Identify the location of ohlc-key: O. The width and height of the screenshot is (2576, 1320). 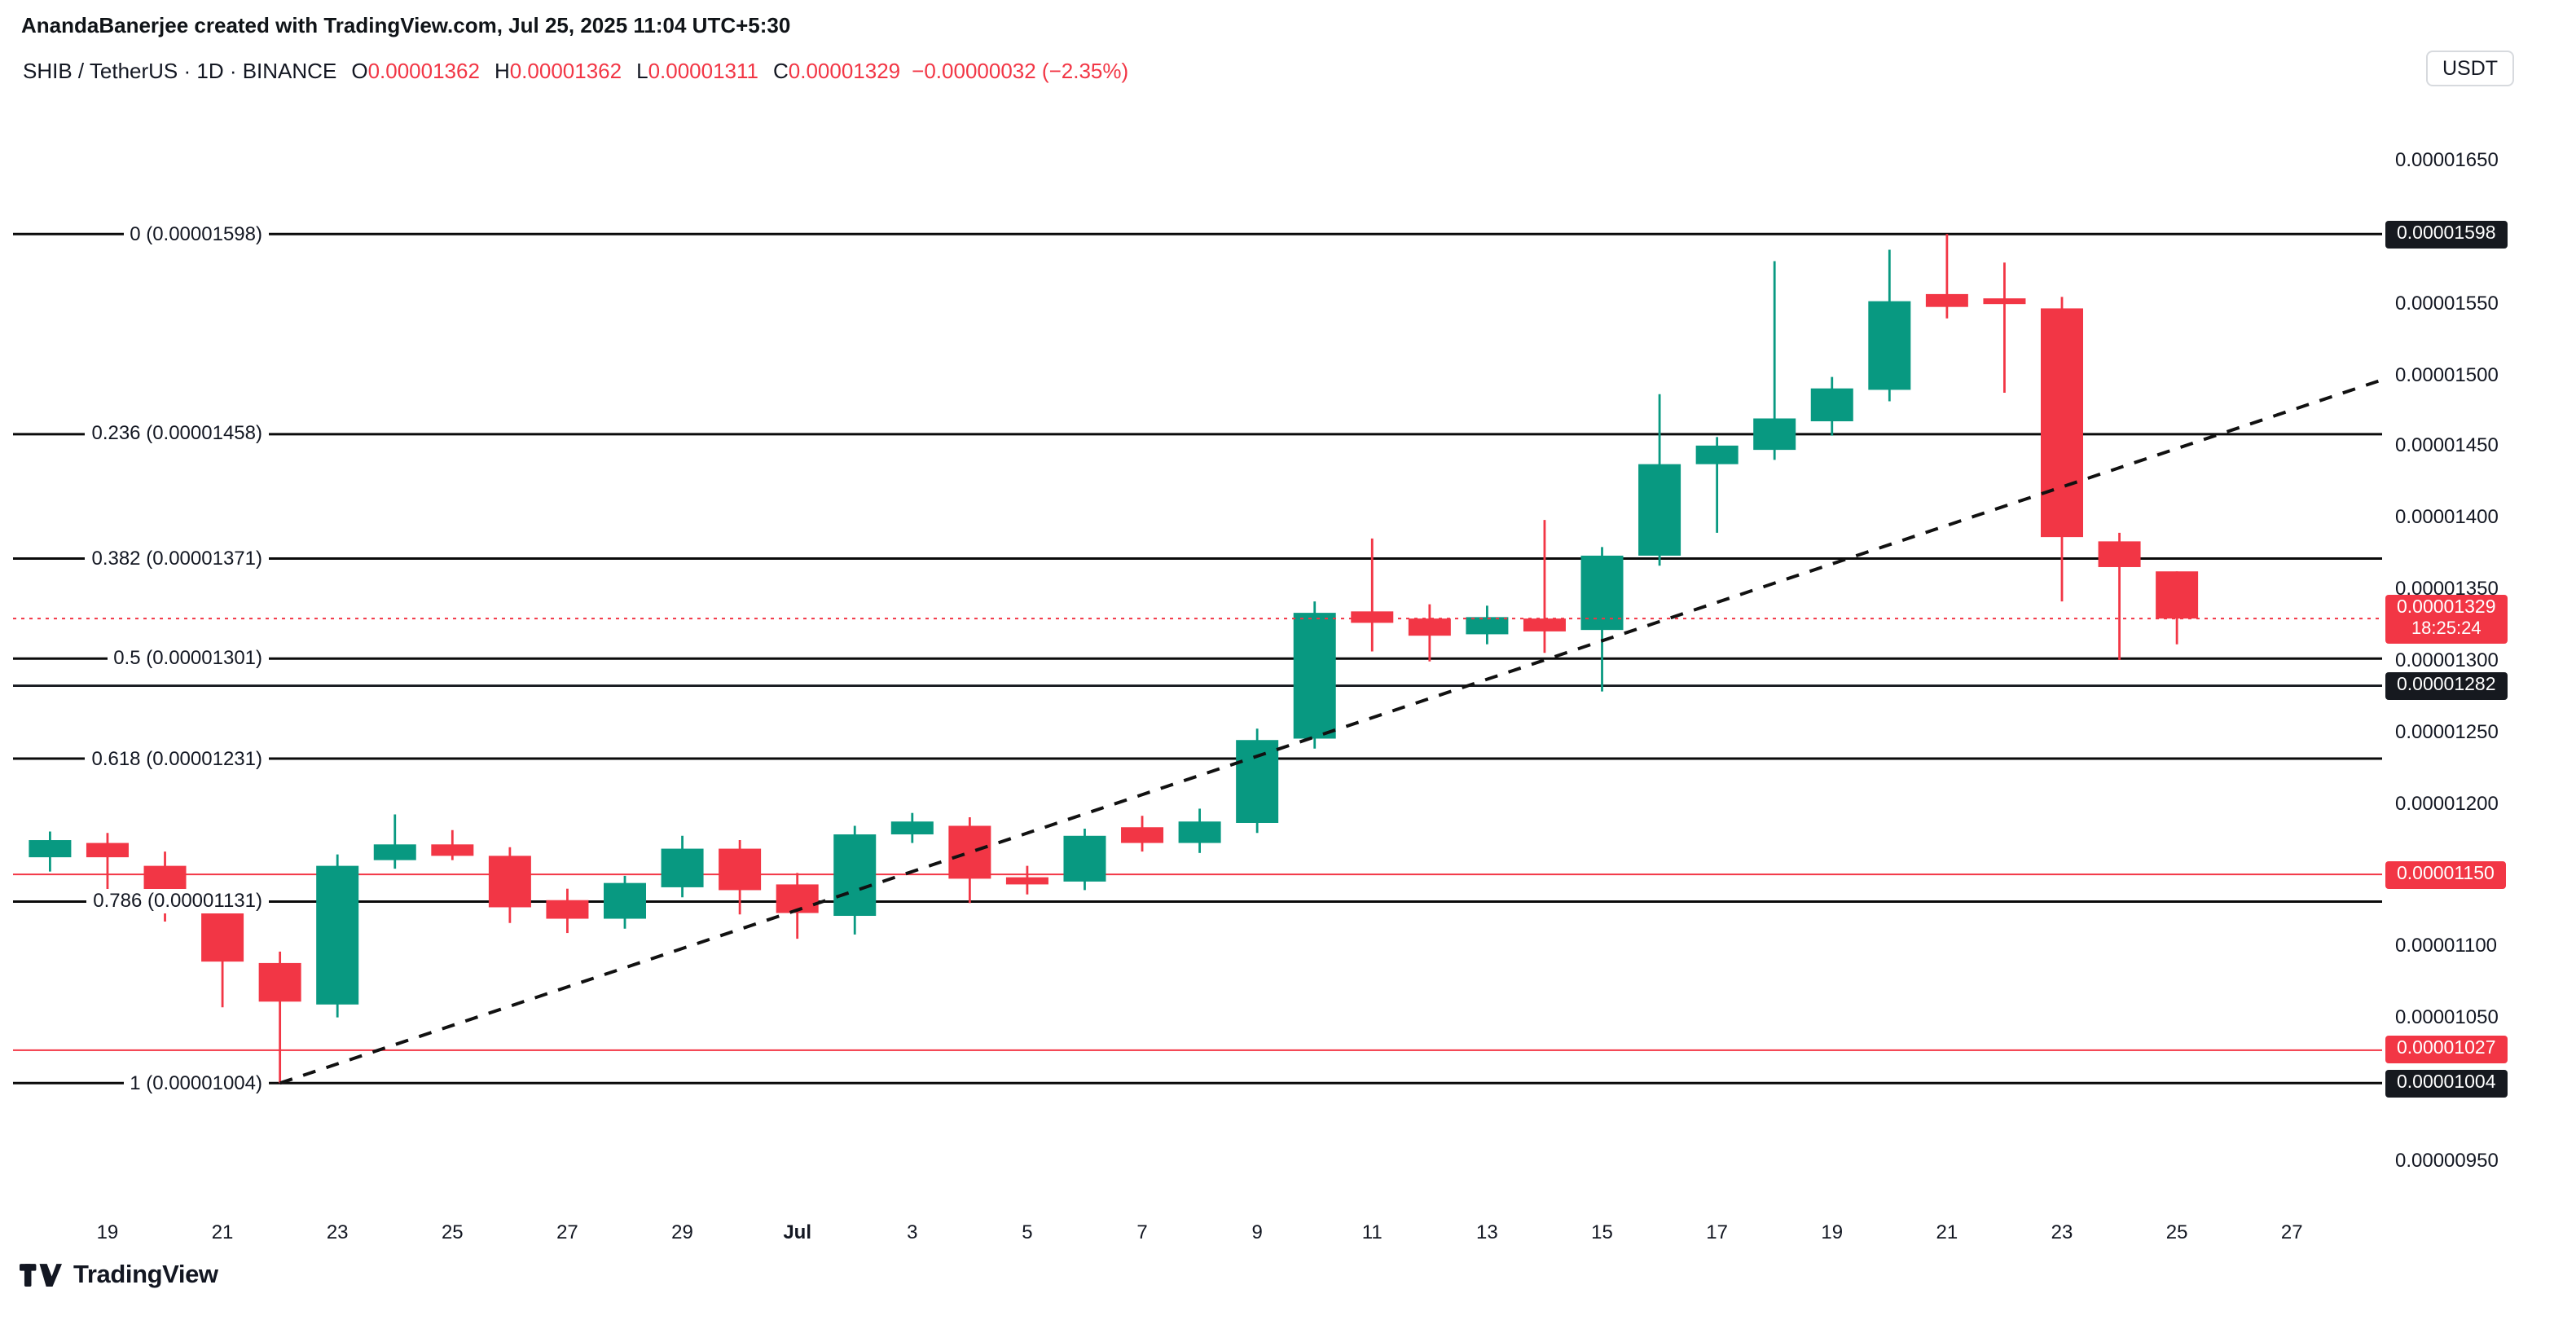
(359, 71).